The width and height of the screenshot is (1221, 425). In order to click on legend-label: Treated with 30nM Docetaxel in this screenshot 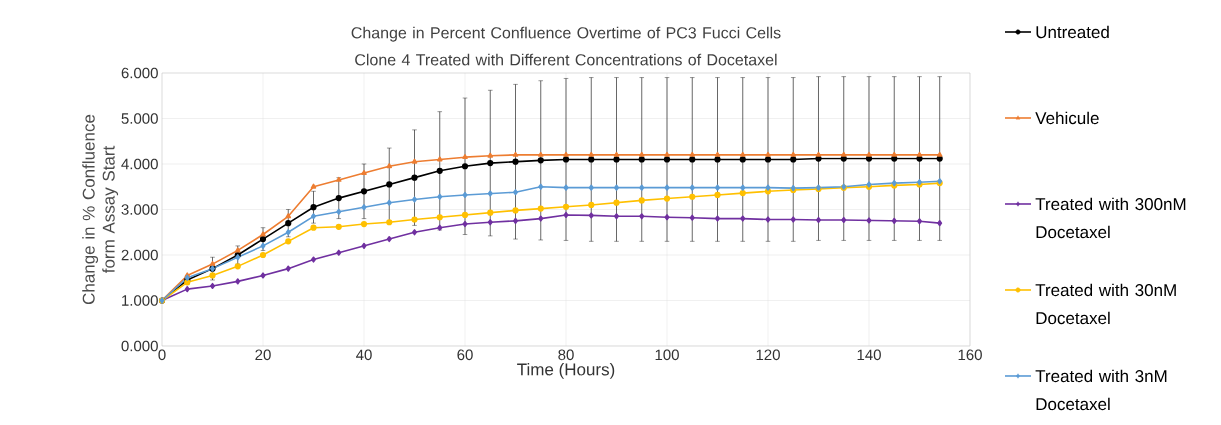, I will do `click(1105, 304)`.